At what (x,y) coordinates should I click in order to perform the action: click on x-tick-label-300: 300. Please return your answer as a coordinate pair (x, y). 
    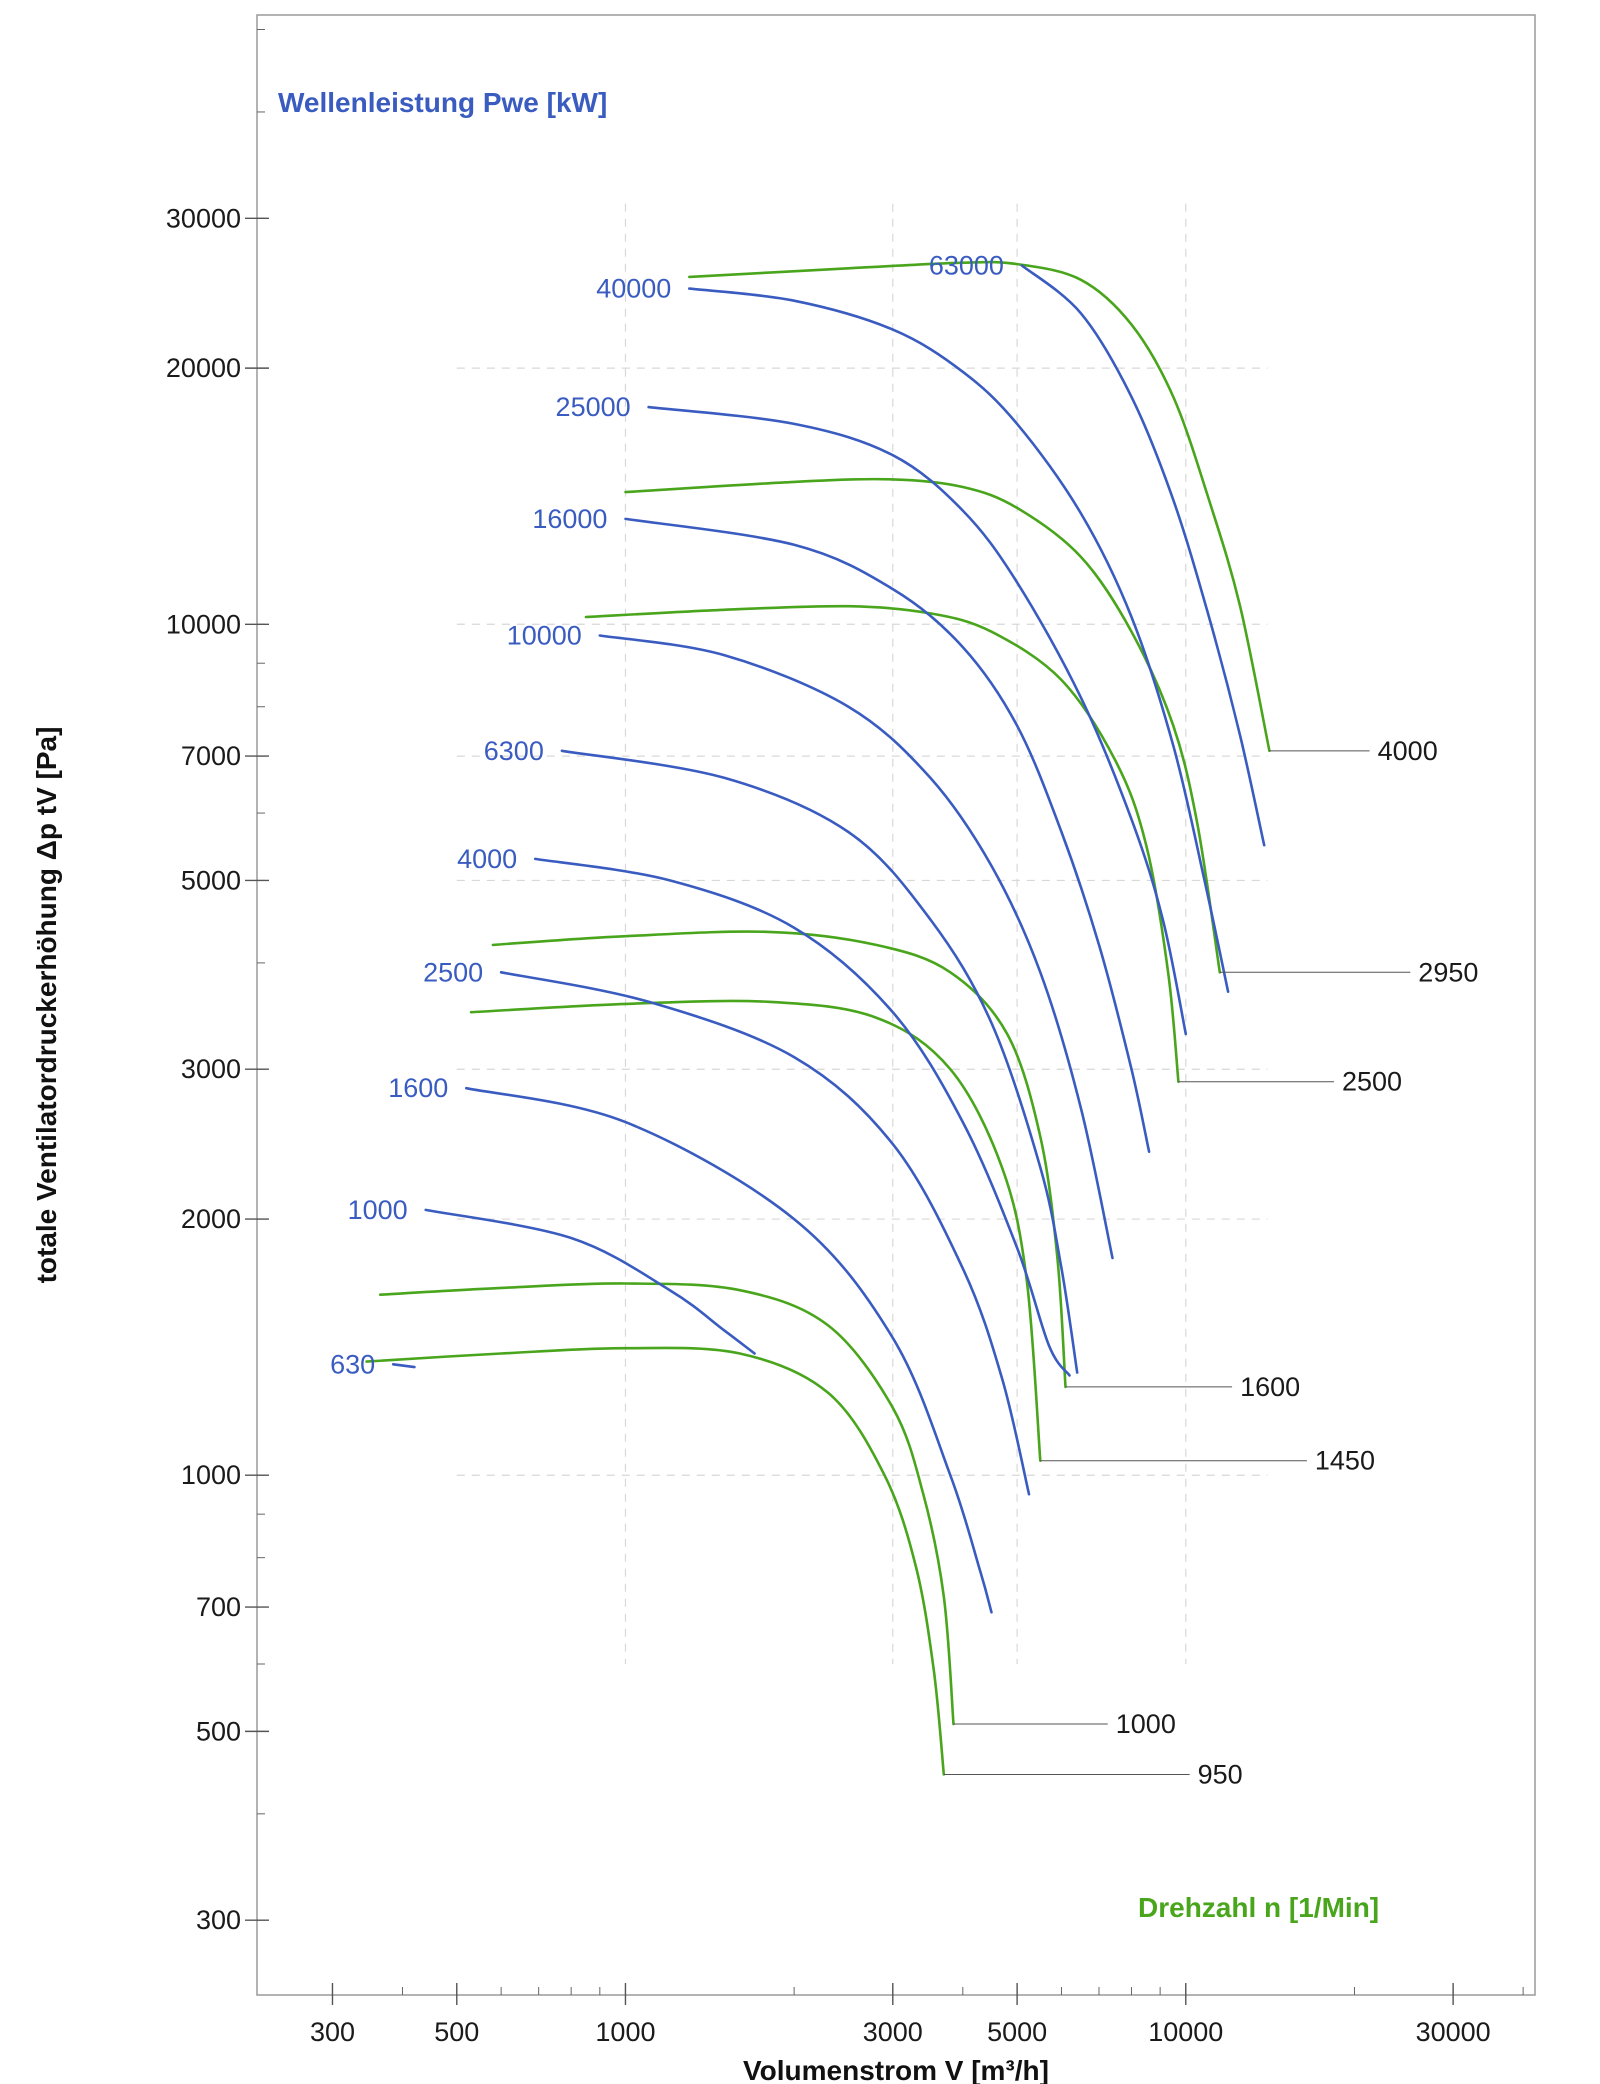
    Looking at the image, I should click on (332, 2032).